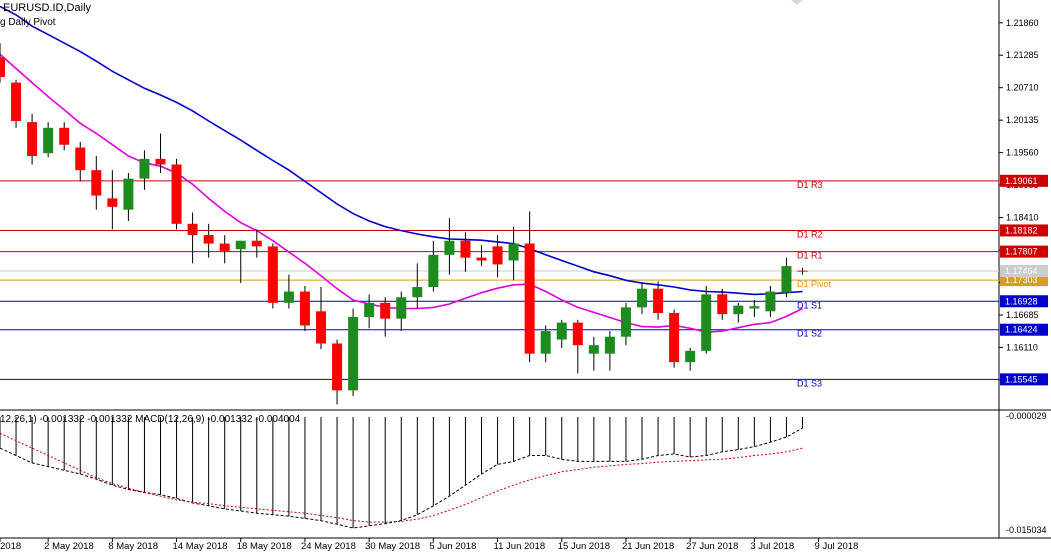 The image size is (1051, 553). What do you see at coordinates (1022, 55) in the screenshot?
I see `price-tick-label: 1.21285` at bounding box center [1022, 55].